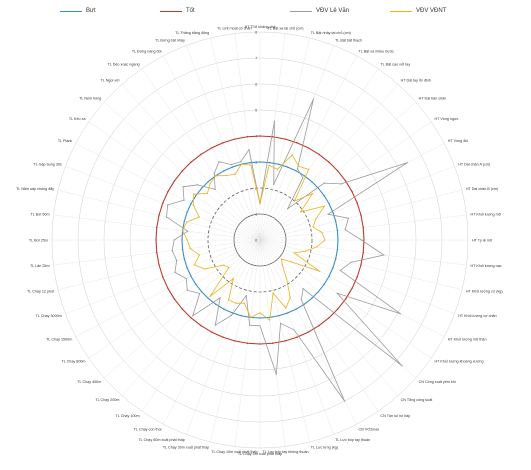  What do you see at coordinates (40, 266) in the screenshot?
I see `axis-label-39: TL Lặn 25m` at bounding box center [40, 266].